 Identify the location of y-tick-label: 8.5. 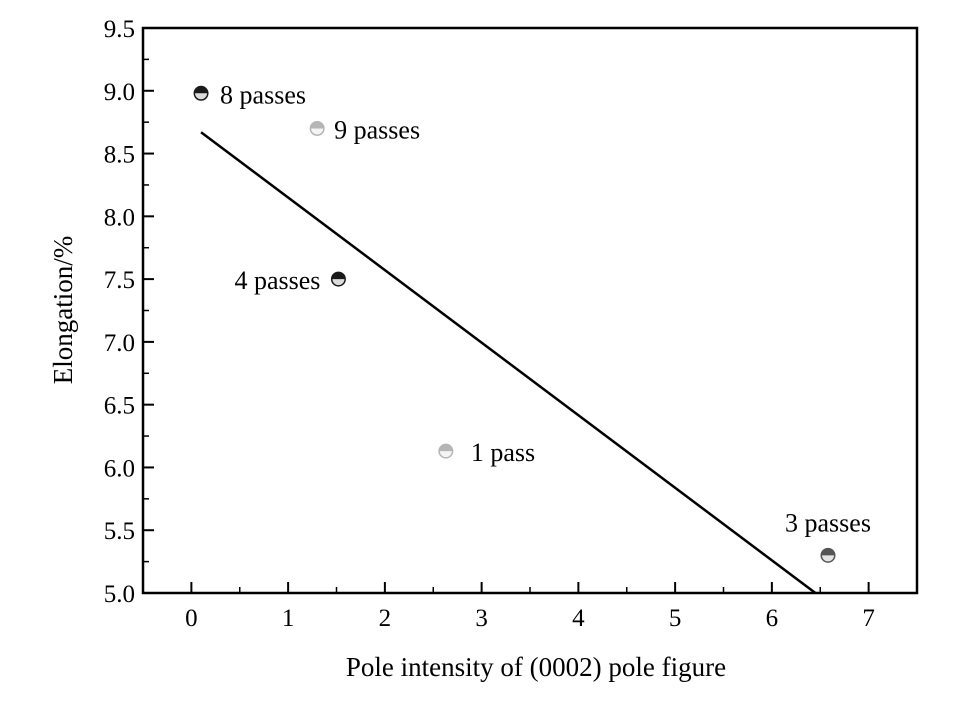
(119, 155).